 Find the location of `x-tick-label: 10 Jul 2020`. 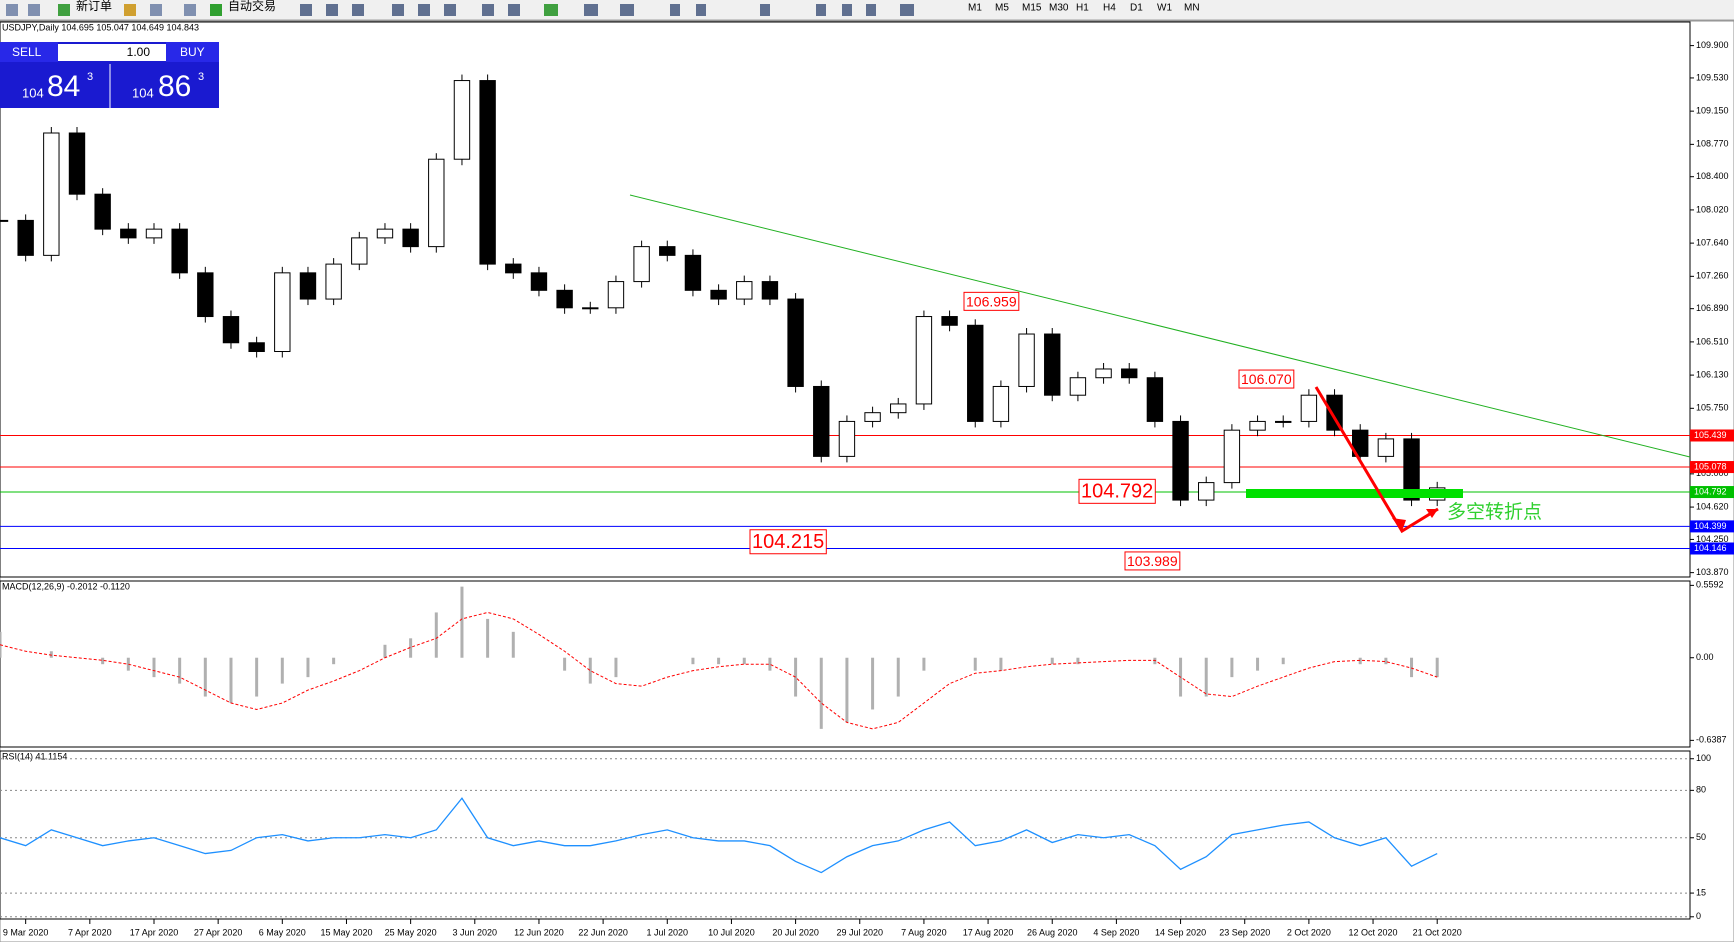

x-tick-label: 10 Jul 2020 is located at coordinates (731, 932).